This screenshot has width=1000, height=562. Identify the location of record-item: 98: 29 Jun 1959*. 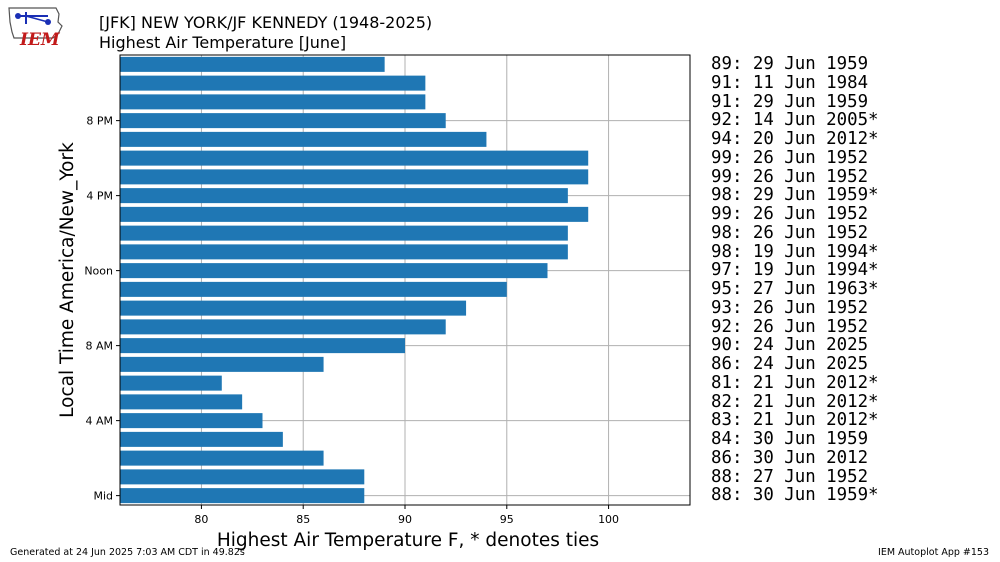
(795, 195).